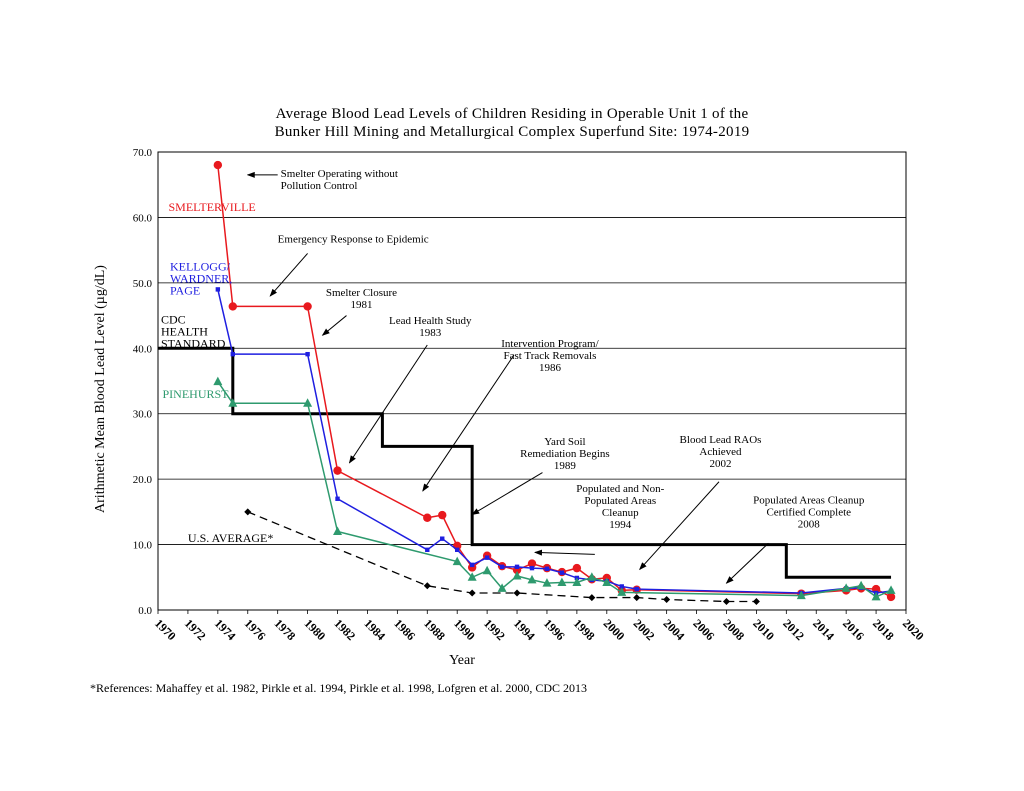 The image size is (1024, 791). I want to click on x-tick-label: 1990, so click(464, 629).